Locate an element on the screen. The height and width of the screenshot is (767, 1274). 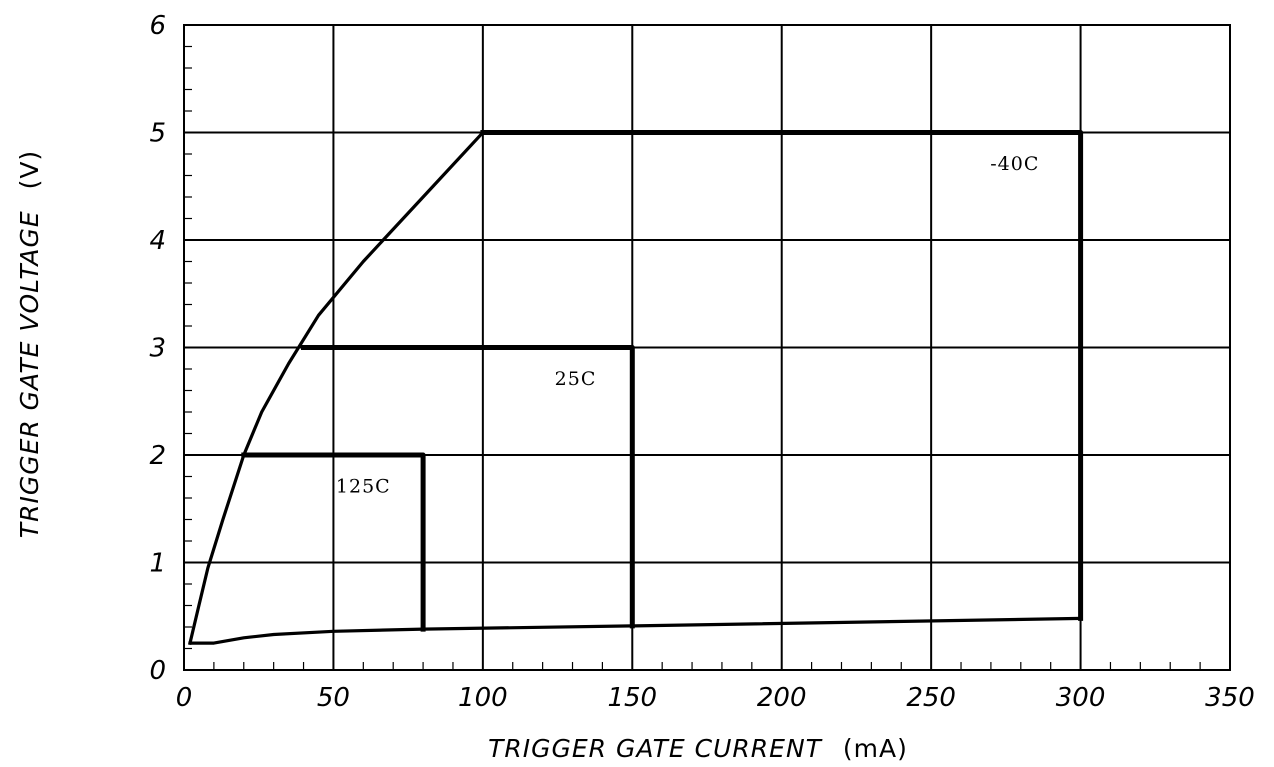
region-label: -40C is located at coordinates (1014, 164).